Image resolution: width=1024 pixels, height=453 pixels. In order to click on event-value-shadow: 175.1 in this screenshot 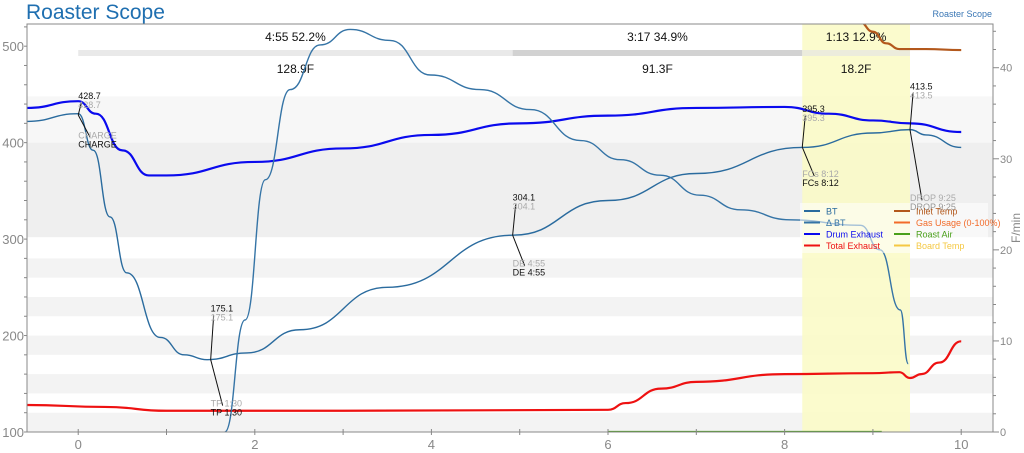, I will do `click(222, 317)`.